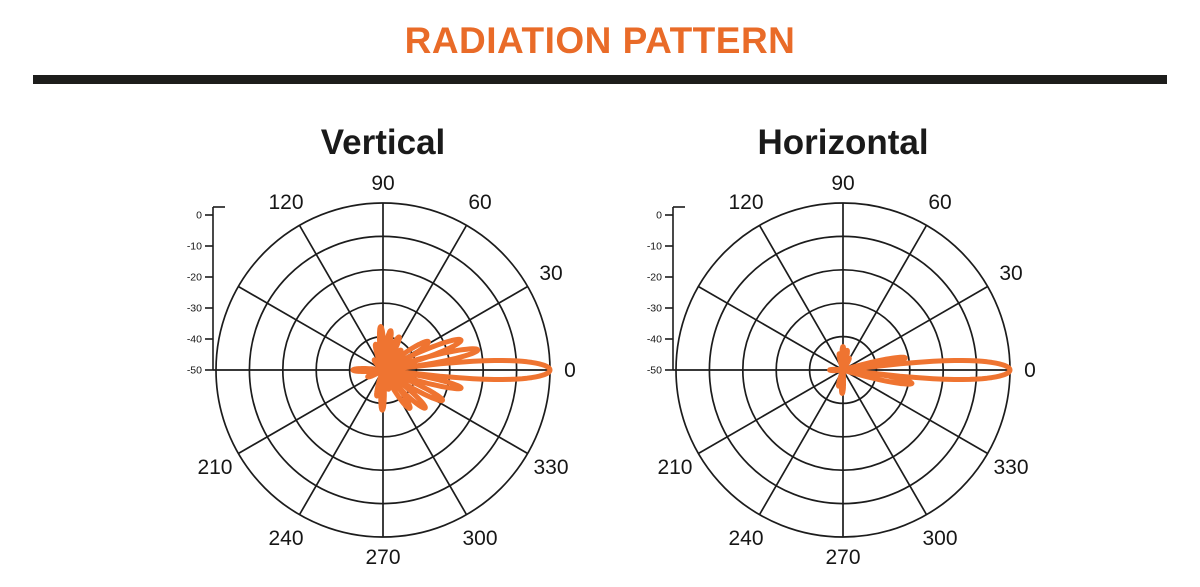 The width and height of the screenshot is (1200, 587). I want to click on page-title: RADIATION PATTERN, so click(600, 40).